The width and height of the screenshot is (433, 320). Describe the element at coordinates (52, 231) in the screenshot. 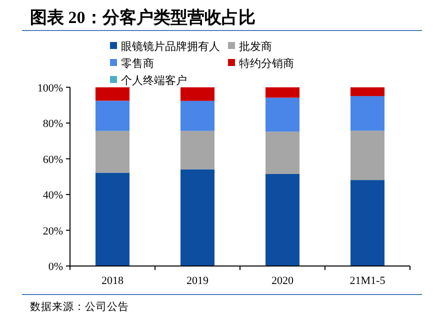

I see `y-tick-label: 20%` at that location.